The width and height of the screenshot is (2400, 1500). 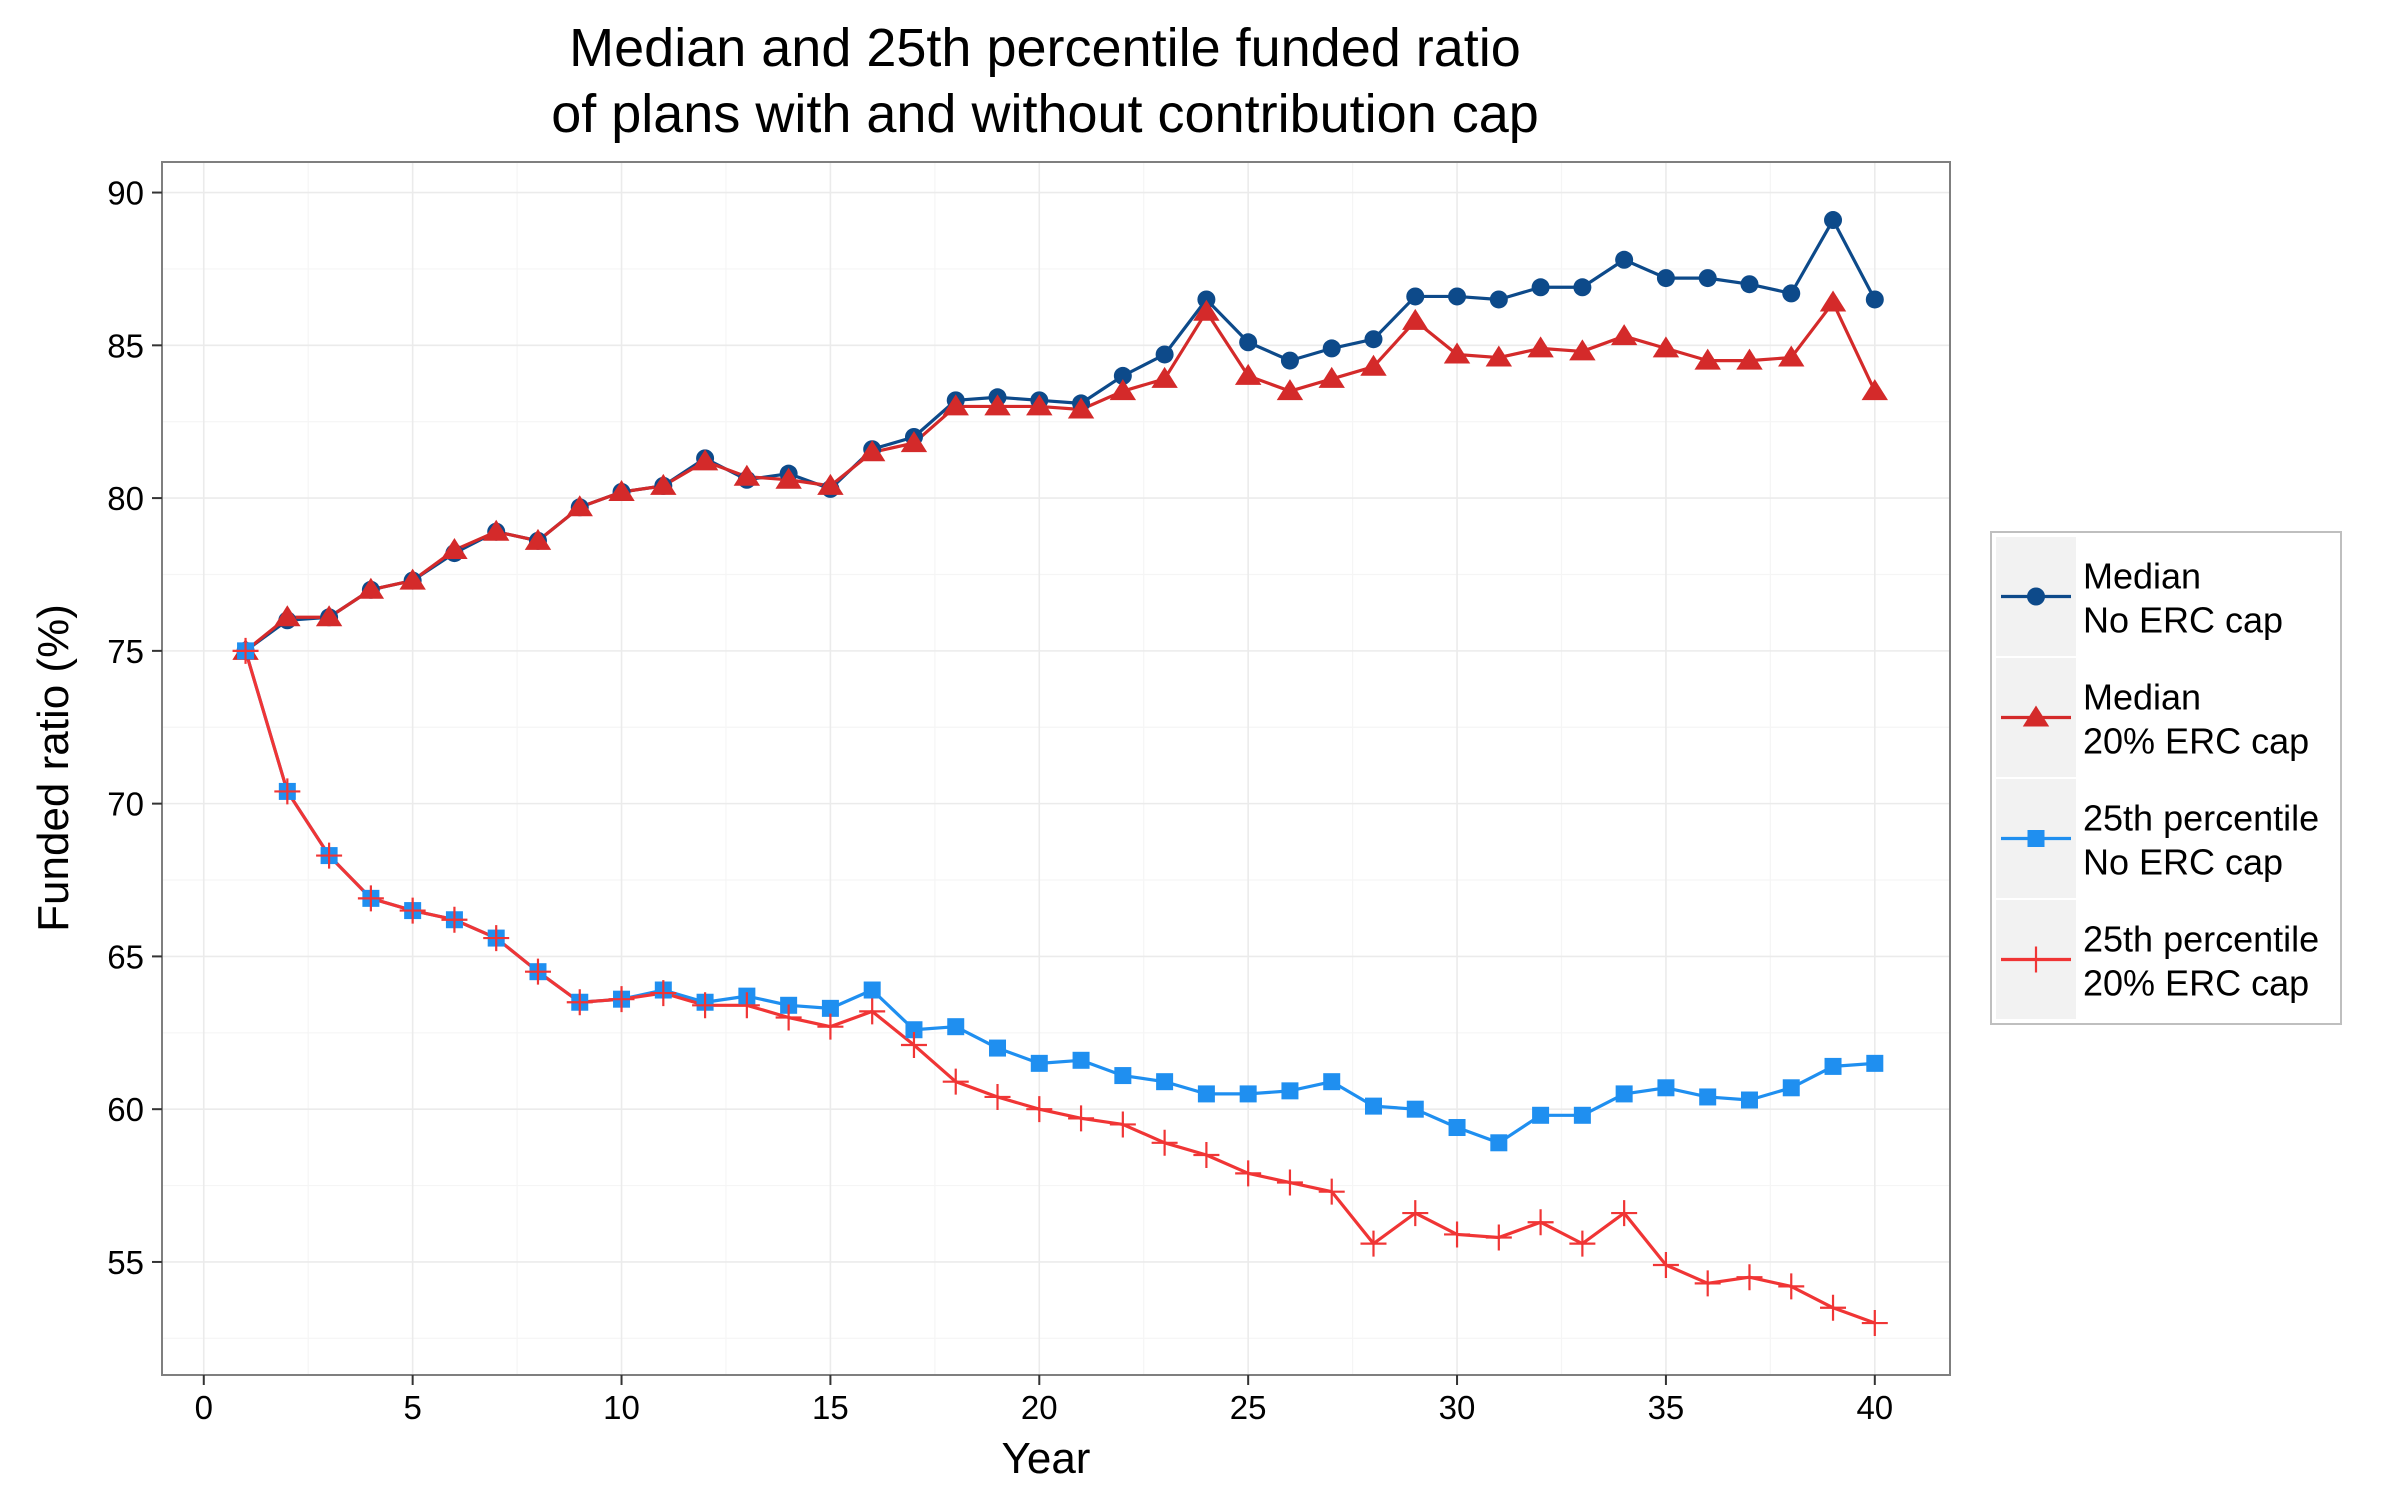 I want to click on y-axis-title: Funded ratio (%), so click(x=53, y=768).